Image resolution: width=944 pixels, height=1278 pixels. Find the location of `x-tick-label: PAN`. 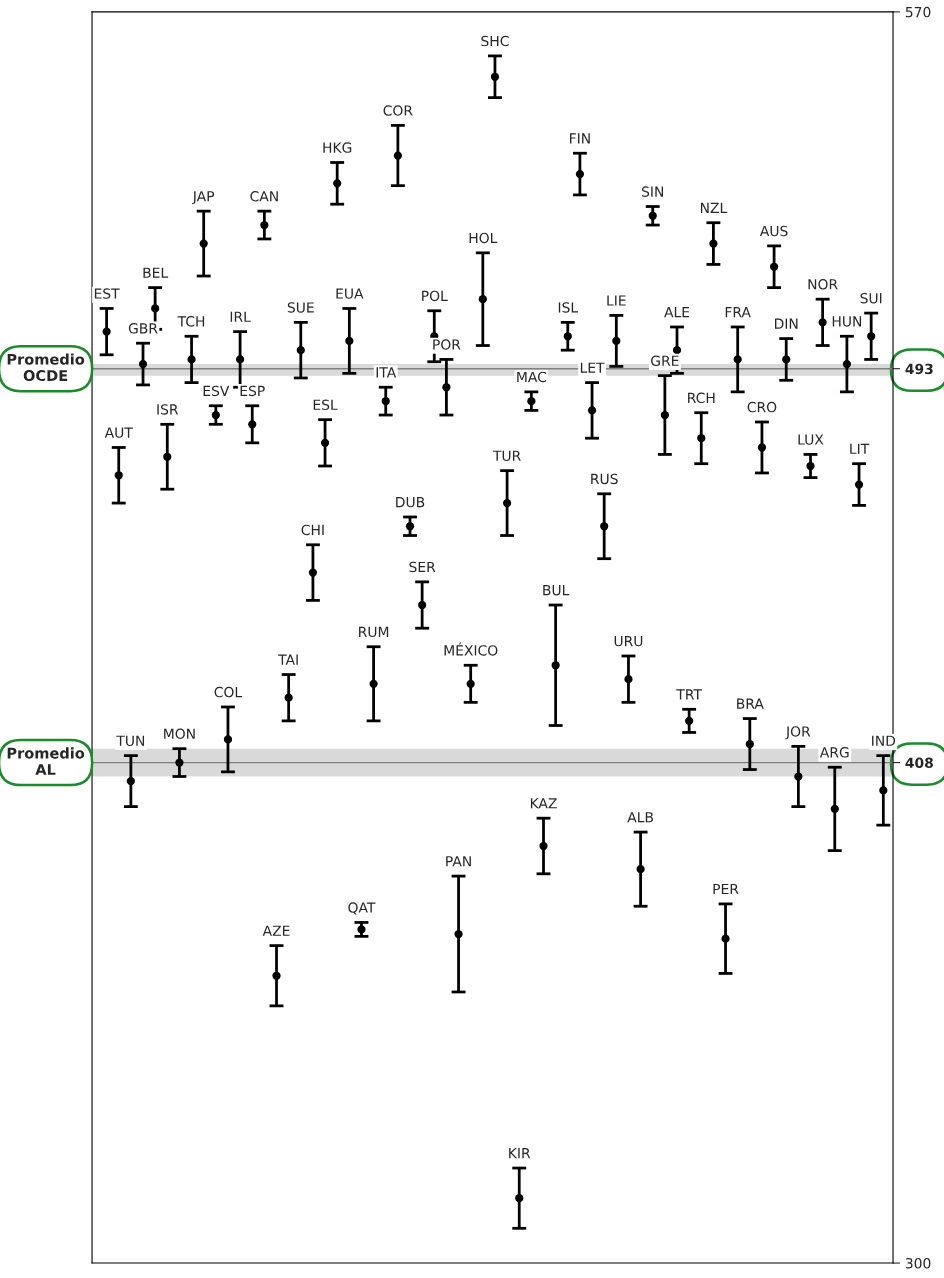

x-tick-label: PAN is located at coordinates (458, 861).